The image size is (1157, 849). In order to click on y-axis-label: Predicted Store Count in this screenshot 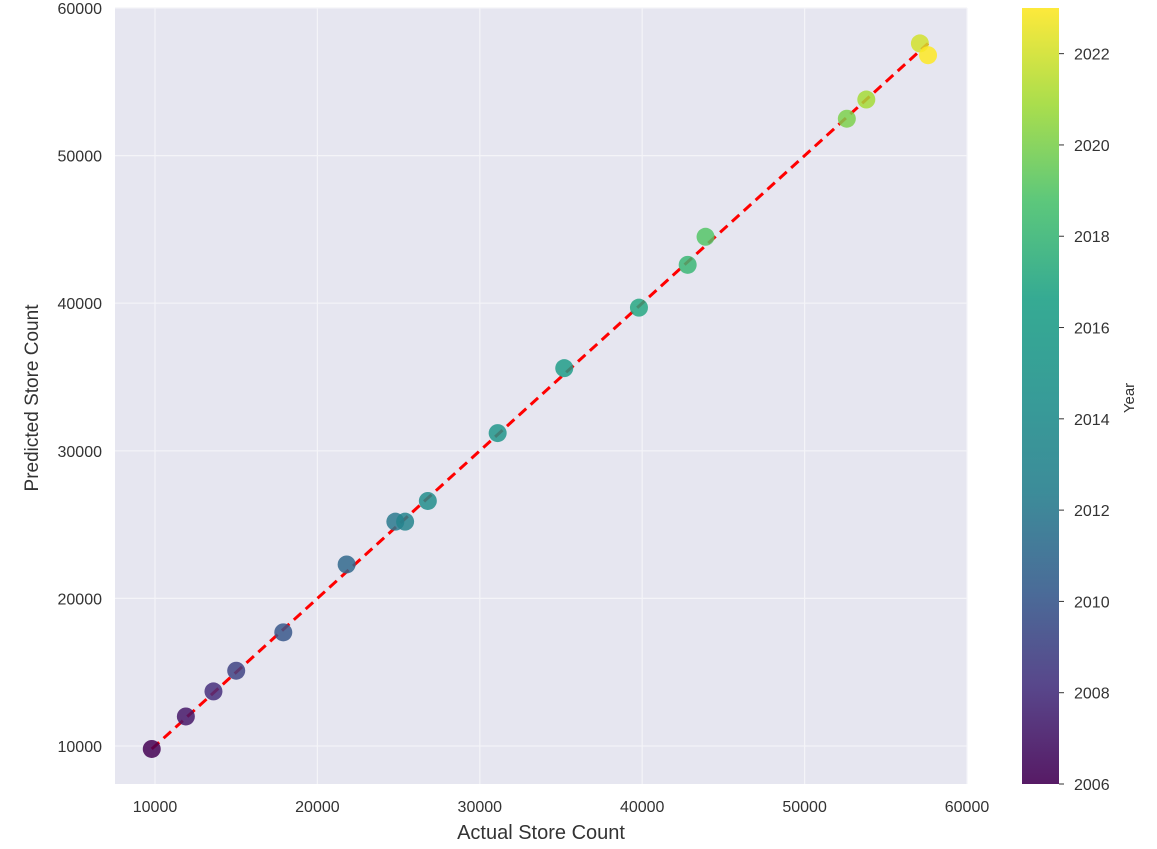, I will do `click(32, 398)`.